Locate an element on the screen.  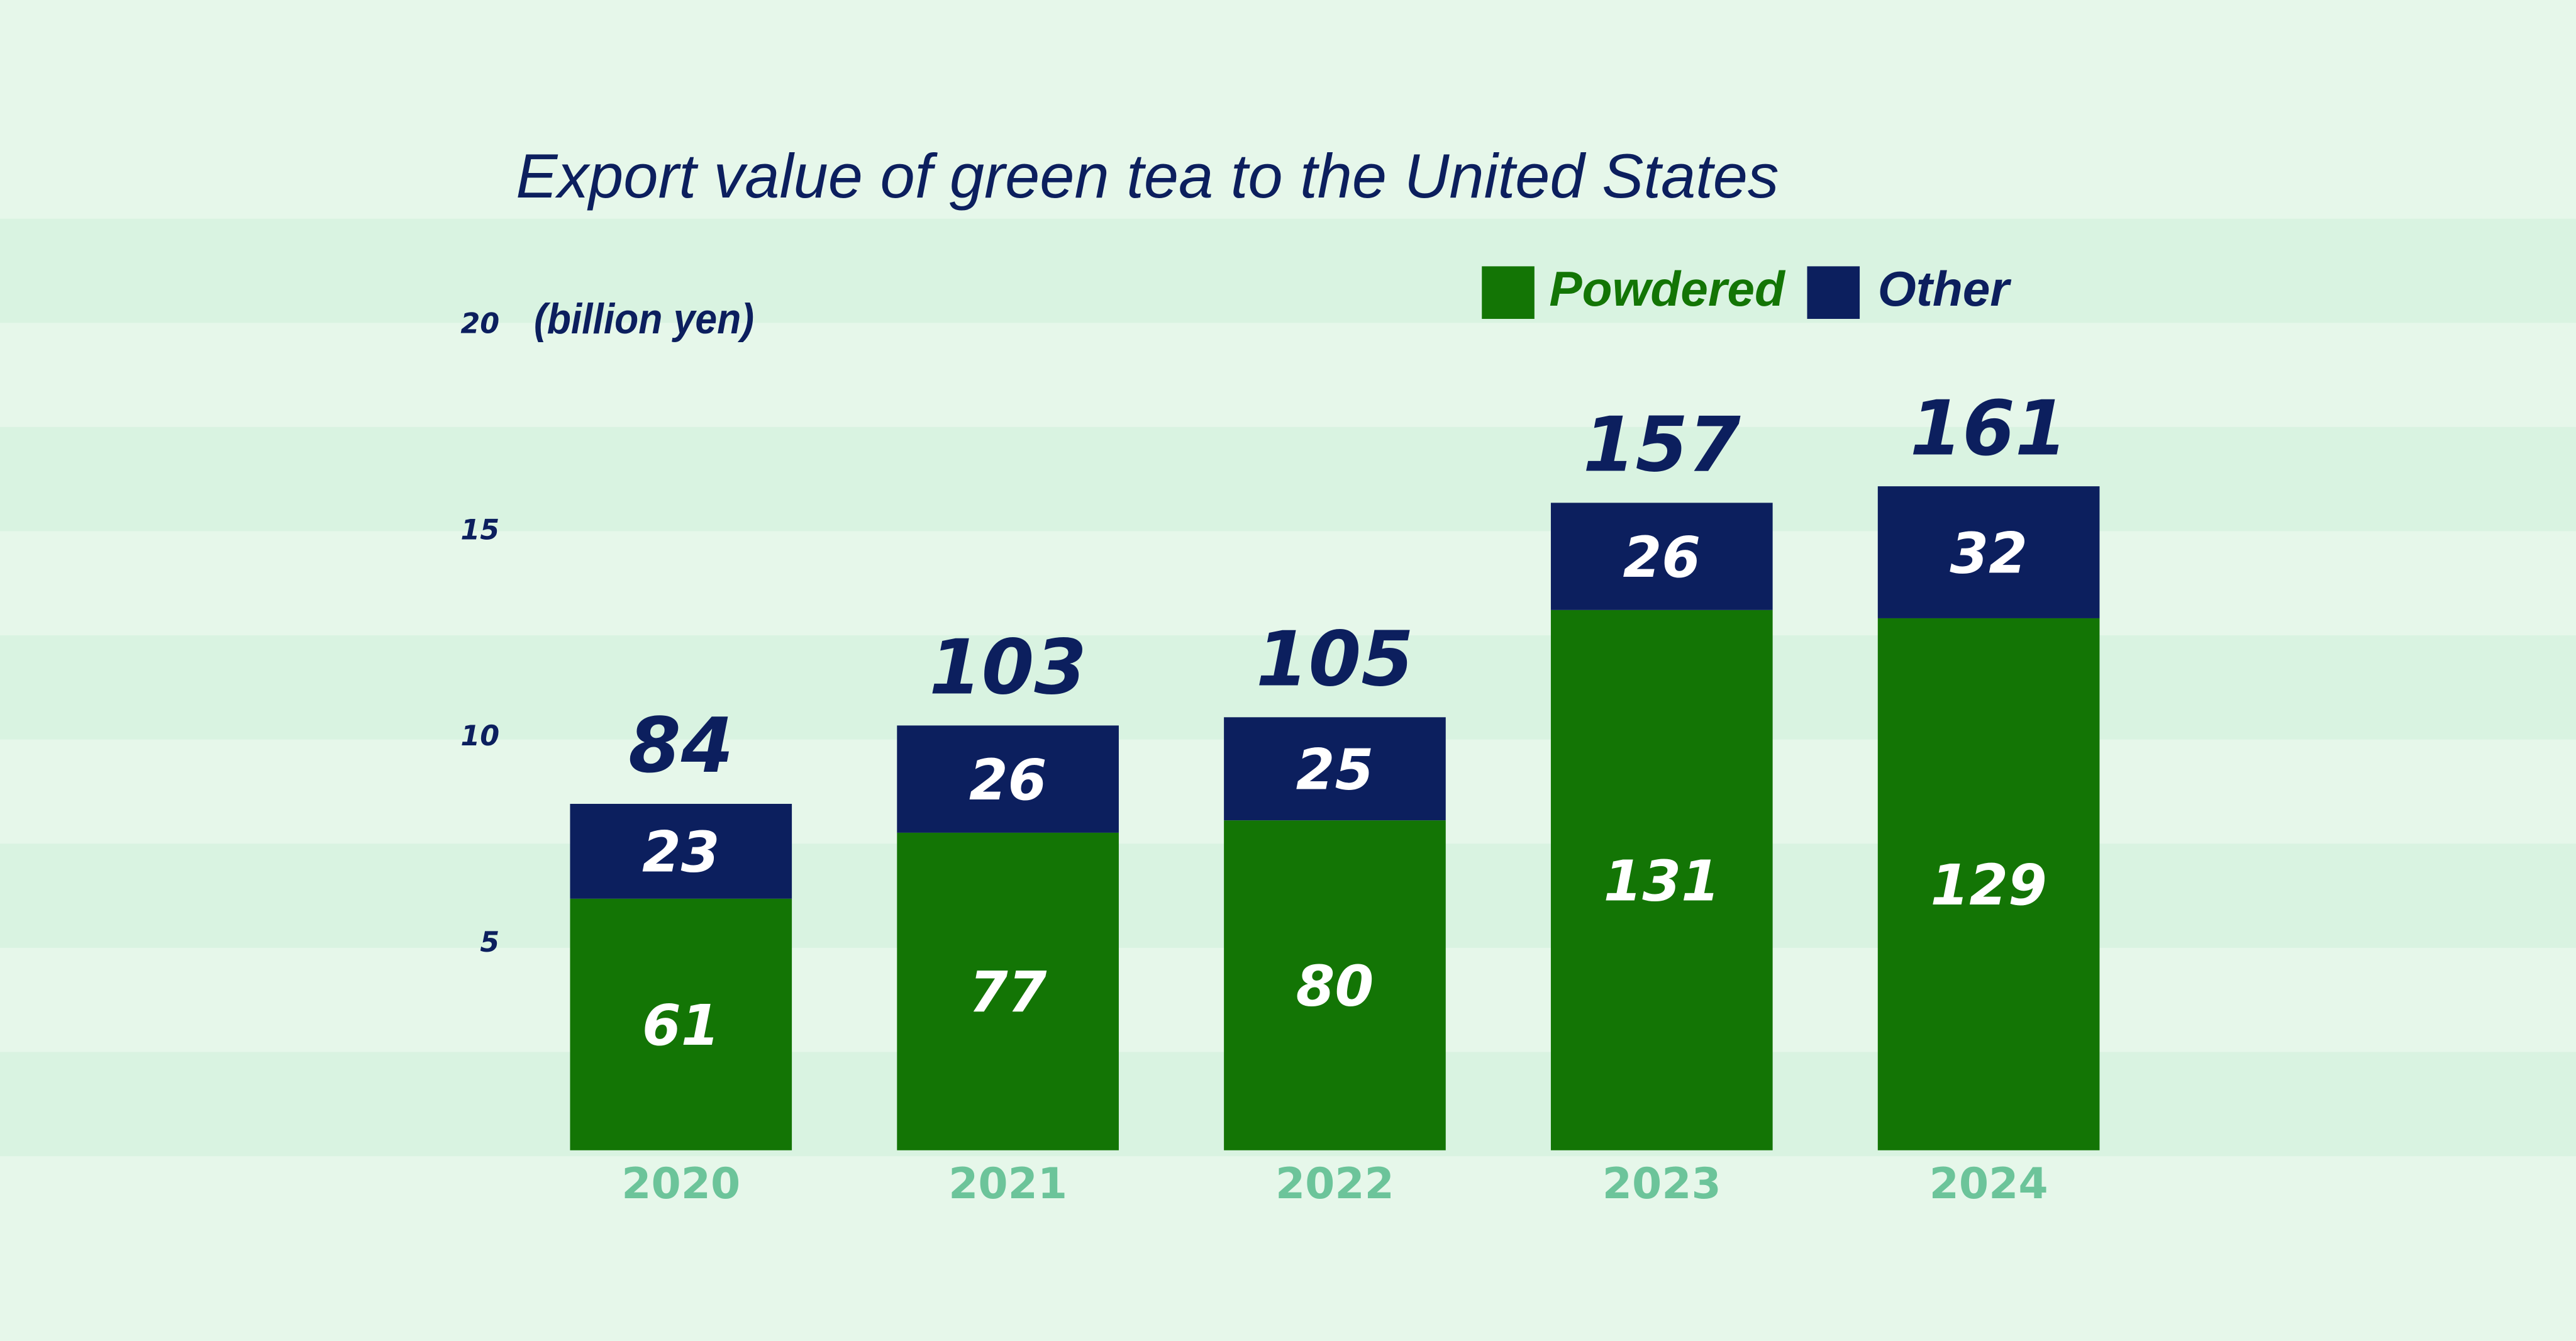
data-label: 25 is located at coordinates (1335, 771).